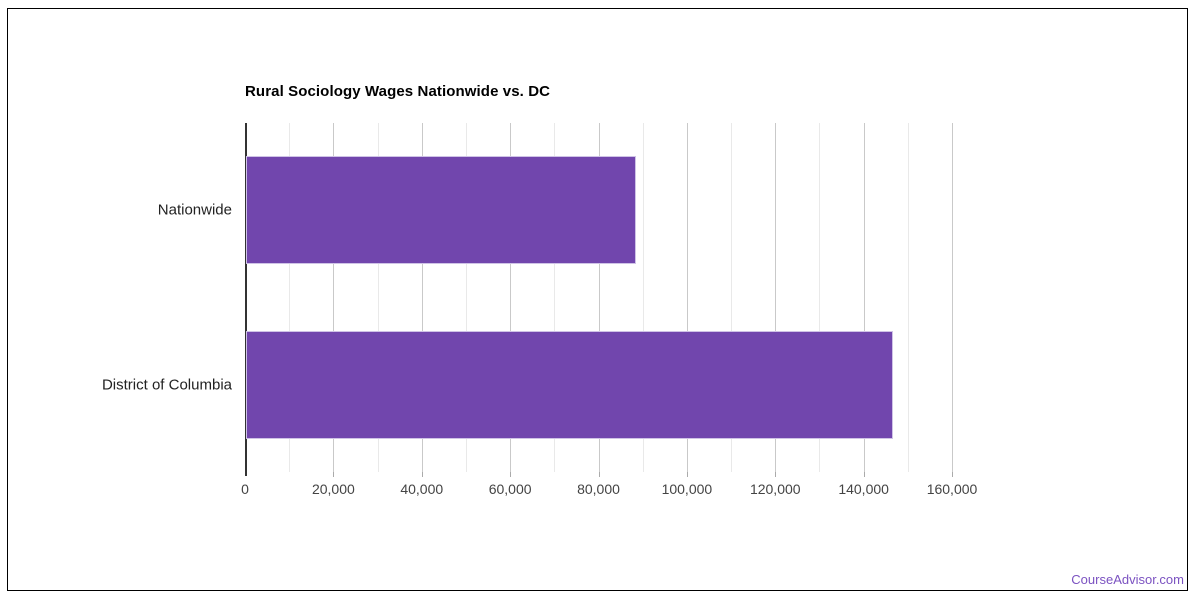 Image resolution: width=1200 pixels, height=600 pixels. Describe the element at coordinates (510, 489) in the screenshot. I see `x-tick-label: 60,000` at that location.